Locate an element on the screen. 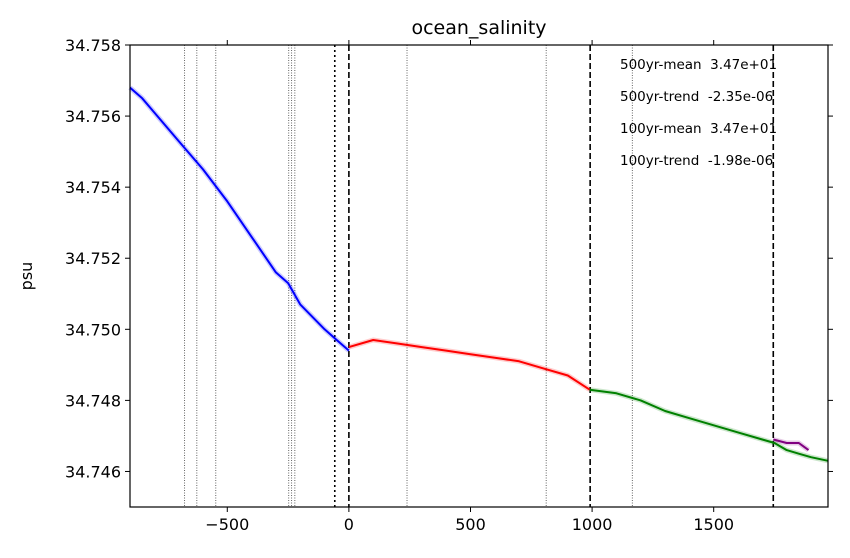  series-line-blue is located at coordinates (239, 219).